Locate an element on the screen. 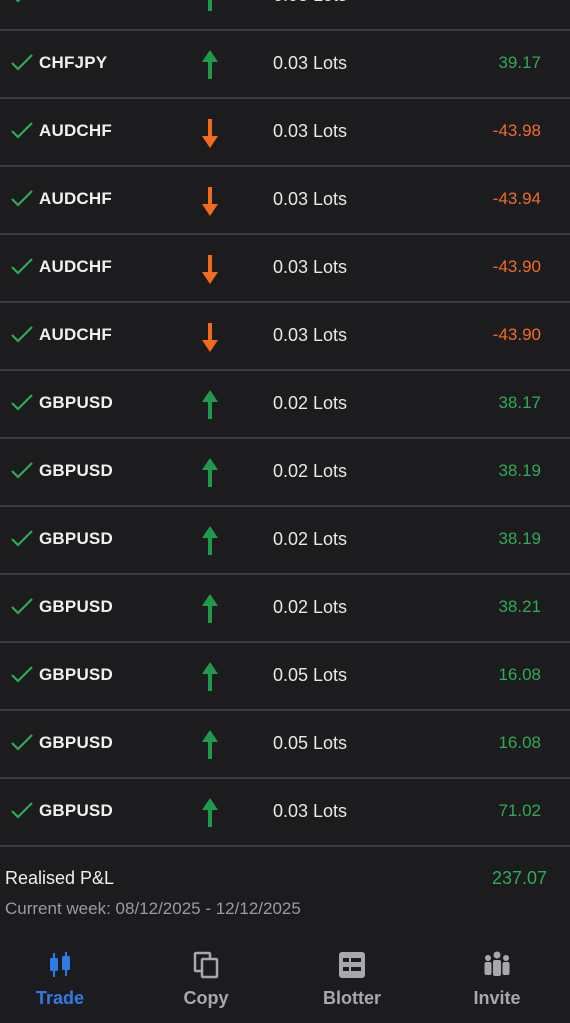 This screenshot has height=1023, width=570. trade-row: CHFJPY 0.03 Lots 39.19 is located at coordinates (285, 15).